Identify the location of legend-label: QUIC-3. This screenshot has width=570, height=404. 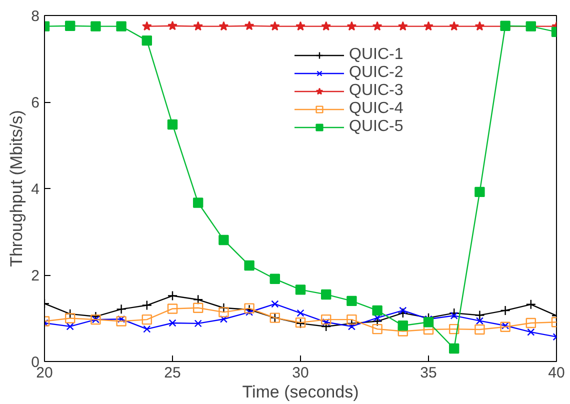
(376, 91).